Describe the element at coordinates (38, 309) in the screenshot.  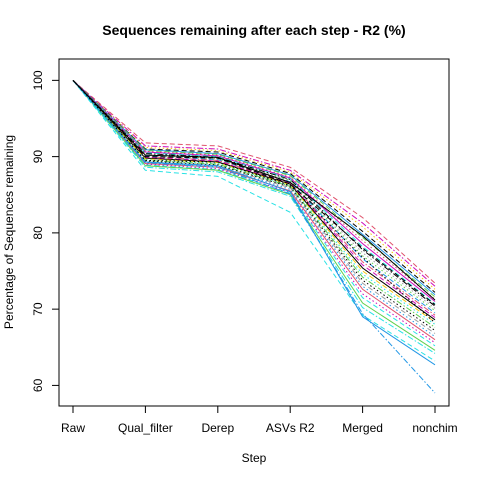
I see `y-tick-label-2: 70` at that location.